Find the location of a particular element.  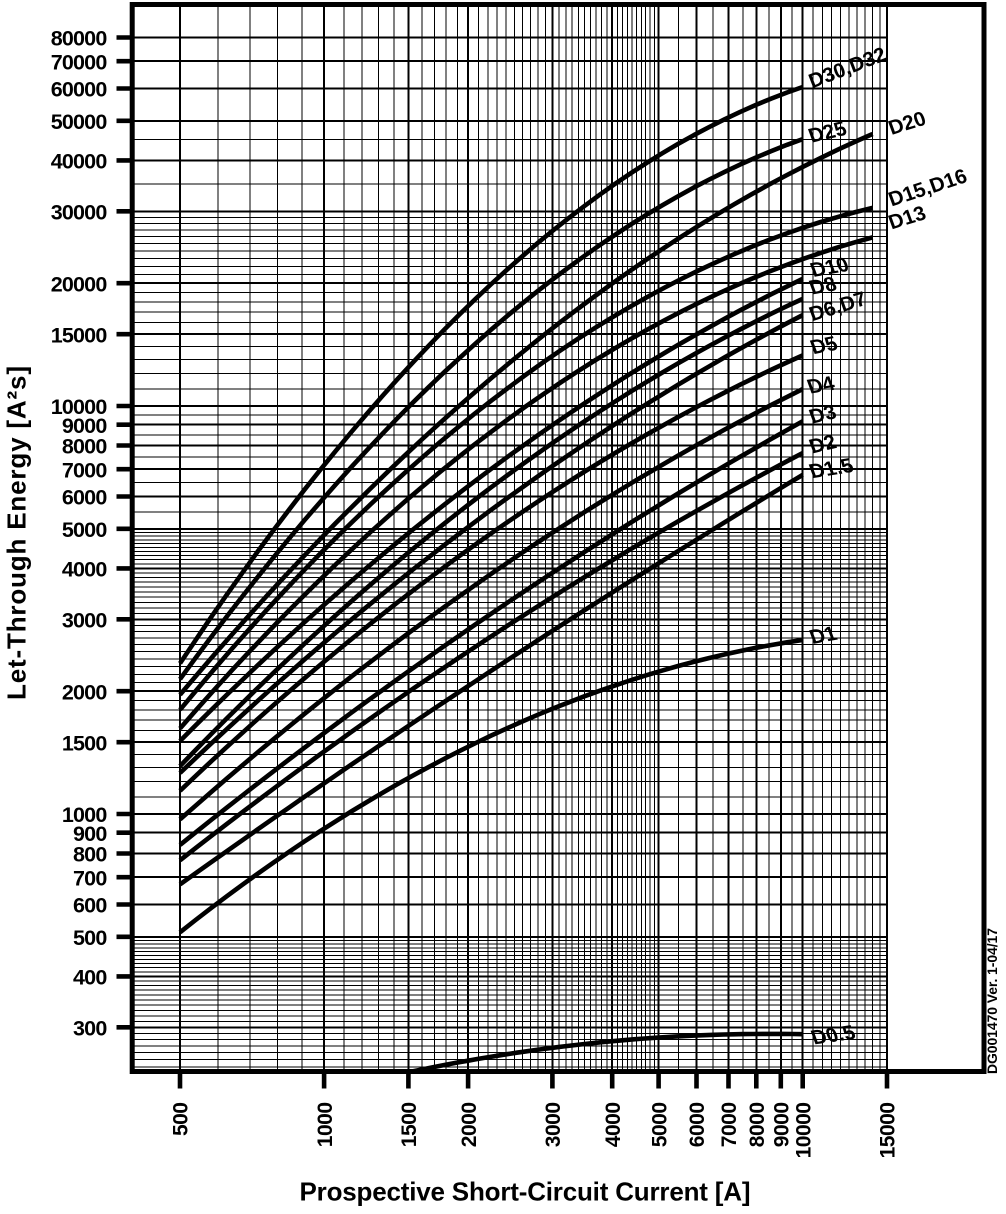

svg-text: 40000 is located at coordinates (79, 162).